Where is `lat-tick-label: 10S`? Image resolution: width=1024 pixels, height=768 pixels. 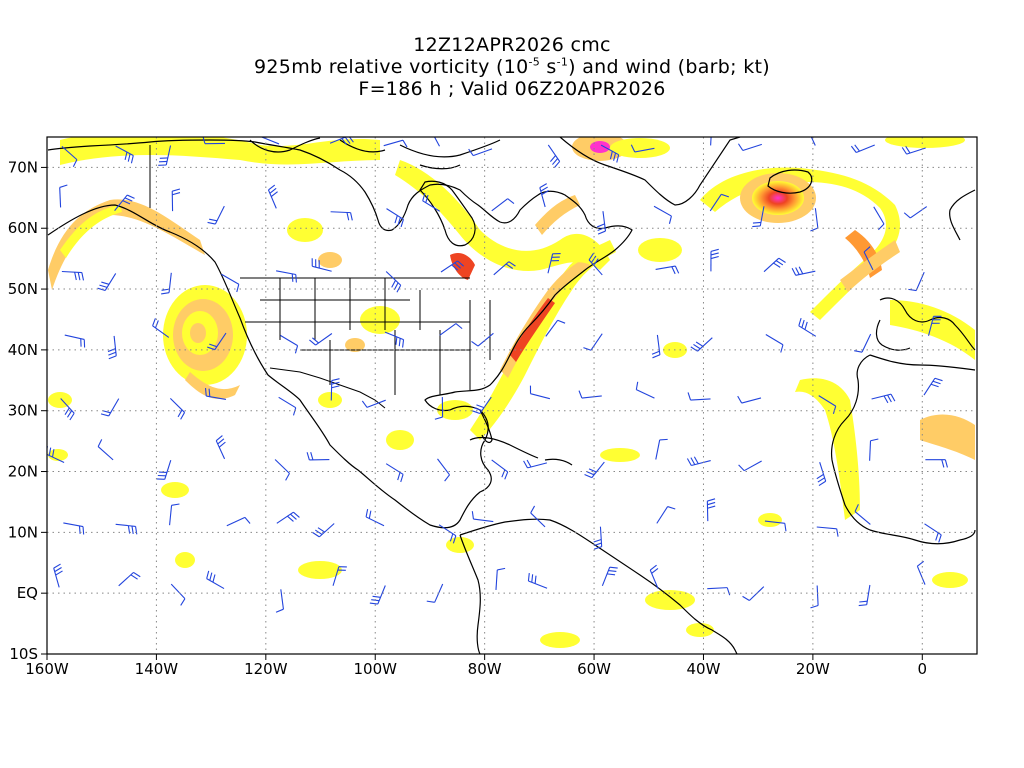
lat-tick-label: 10S is located at coordinates (23, 654).